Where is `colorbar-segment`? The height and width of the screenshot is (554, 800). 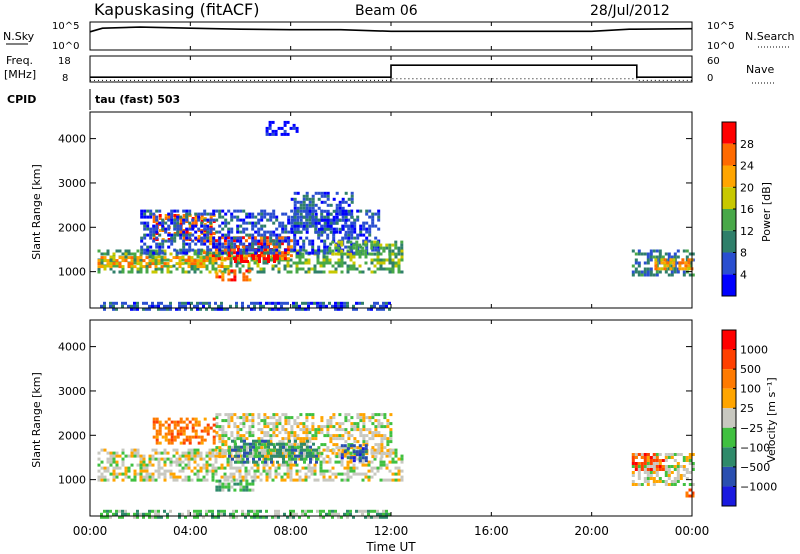 colorbar-segment is located at coordinates (729, 418).